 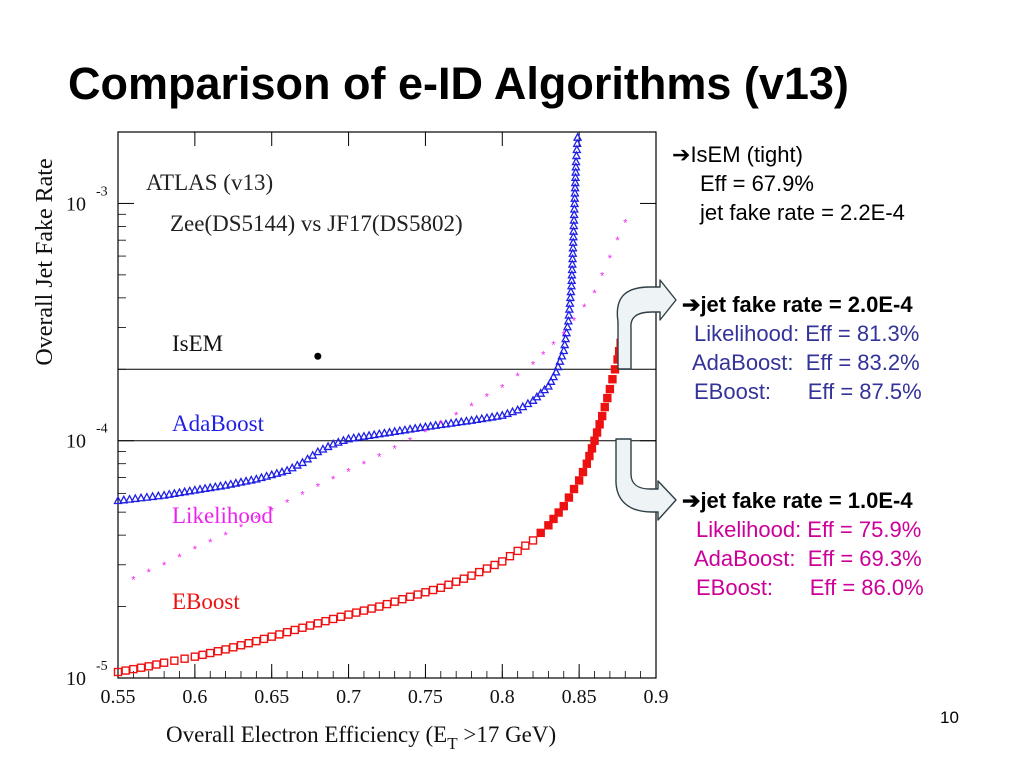 I want to click on y-tick-label-exponent: -5, so click(x=102, y=666).